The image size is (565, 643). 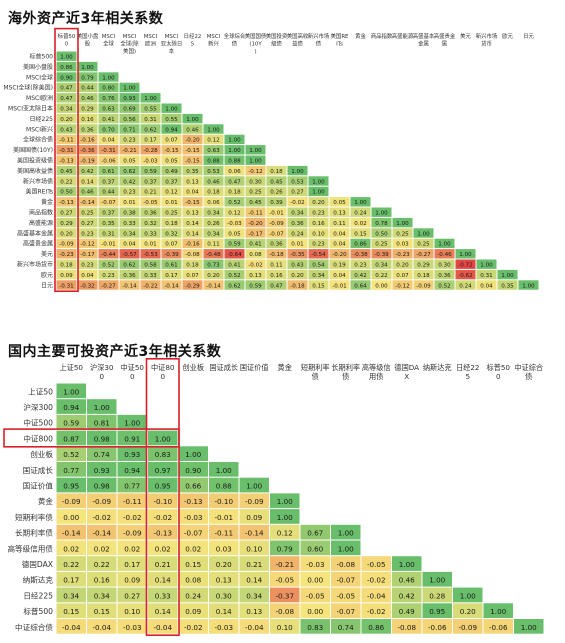 I want to click on cell-value-label: 0.35, so click(x=108, y=224).